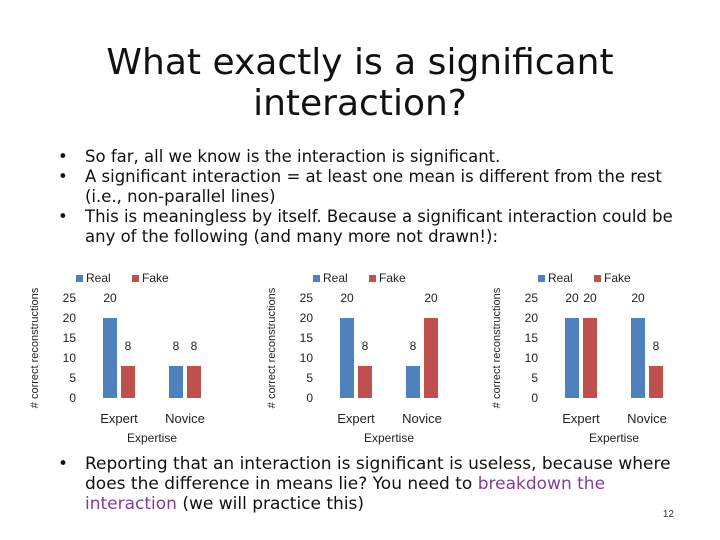 The height and width of the screenshot is (540, 720). Describe the element at coordinates (270, 504) in the screenshot. I see `bullet-text-end: (we will practice this)` at that location.